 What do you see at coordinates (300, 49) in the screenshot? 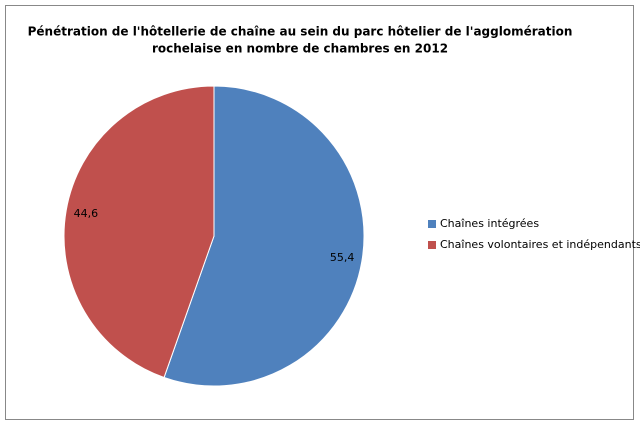
I see `chart-title: rochelaise en nombre de chambres en 2012` at bounding box center [300, 49].